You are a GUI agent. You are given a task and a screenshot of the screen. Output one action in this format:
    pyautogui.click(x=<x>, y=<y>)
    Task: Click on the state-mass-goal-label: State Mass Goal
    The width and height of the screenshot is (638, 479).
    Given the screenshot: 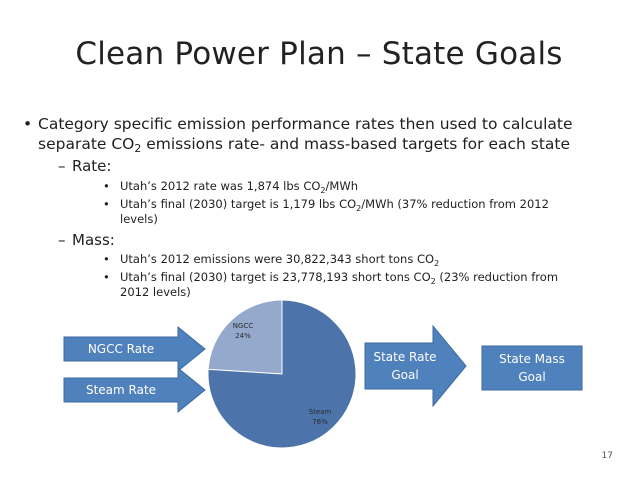 What is the action you would take?
    pyautogui.click(x=532, y=368)
    